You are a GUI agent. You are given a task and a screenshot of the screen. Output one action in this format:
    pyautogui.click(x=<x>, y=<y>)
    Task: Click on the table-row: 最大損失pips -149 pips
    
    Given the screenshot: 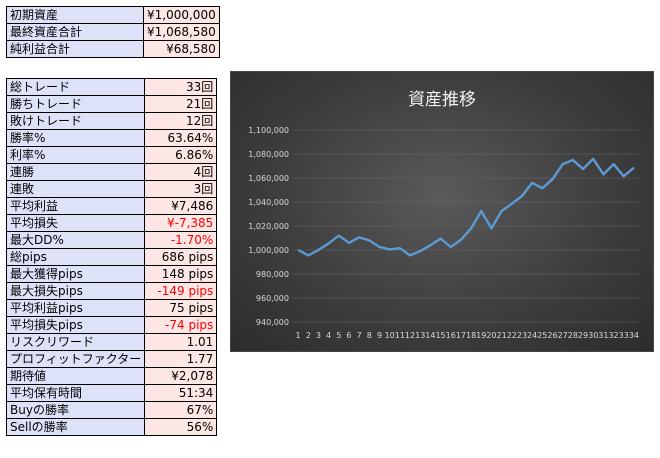 What is the action you would take?
    pyautogui.click(x=111, y=291)
    